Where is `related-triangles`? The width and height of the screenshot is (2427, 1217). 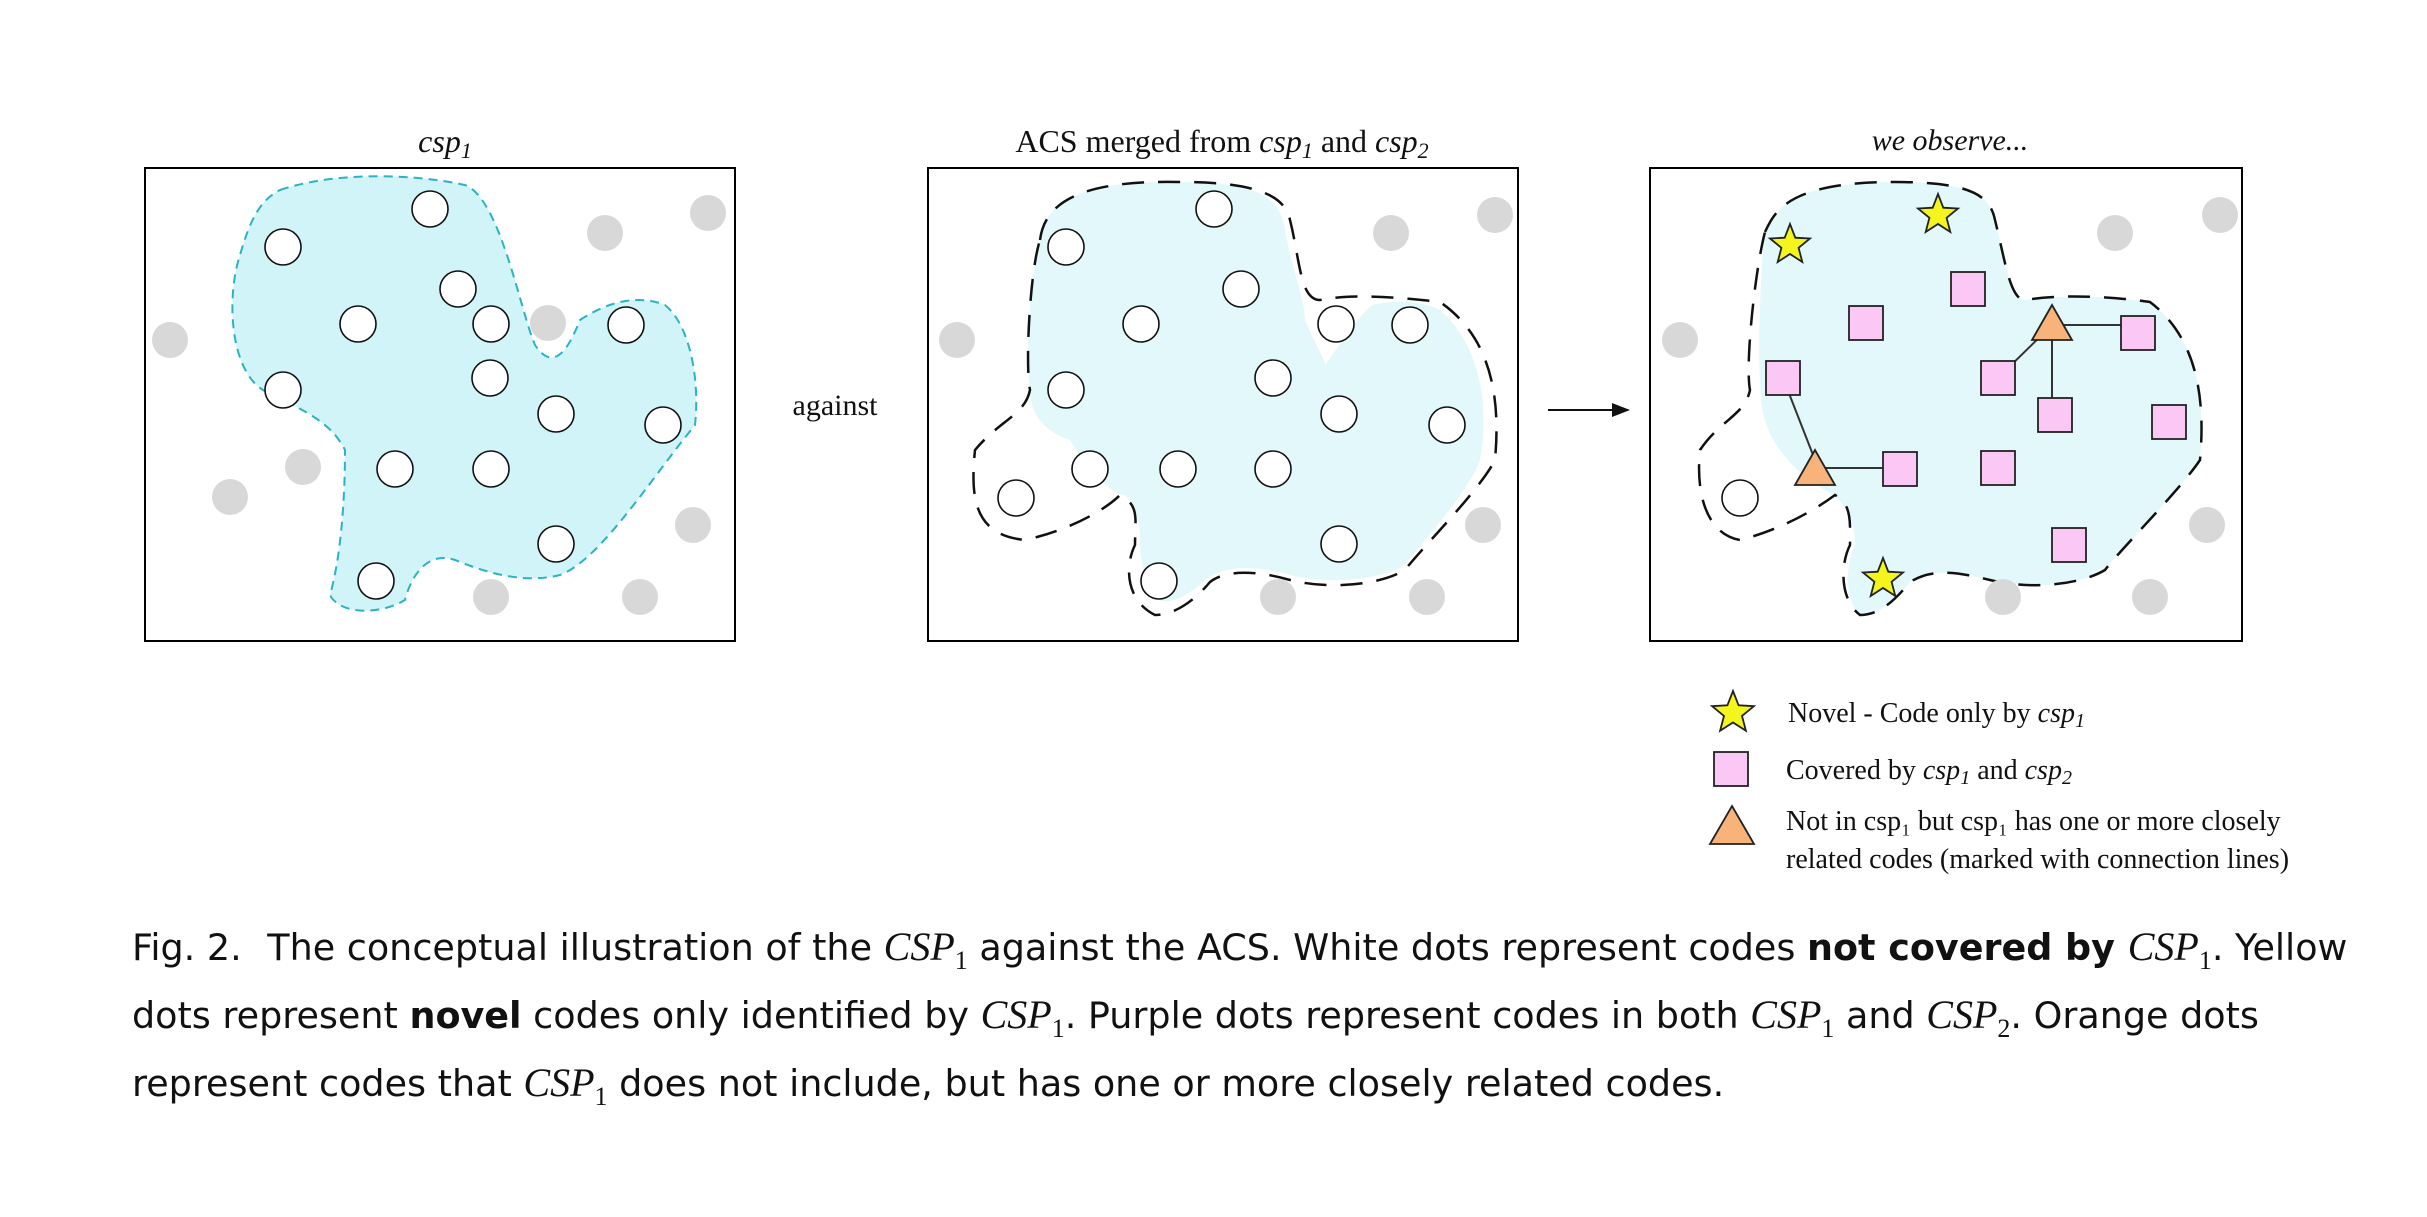 related-triangles is located at coordinates (1933, 394).